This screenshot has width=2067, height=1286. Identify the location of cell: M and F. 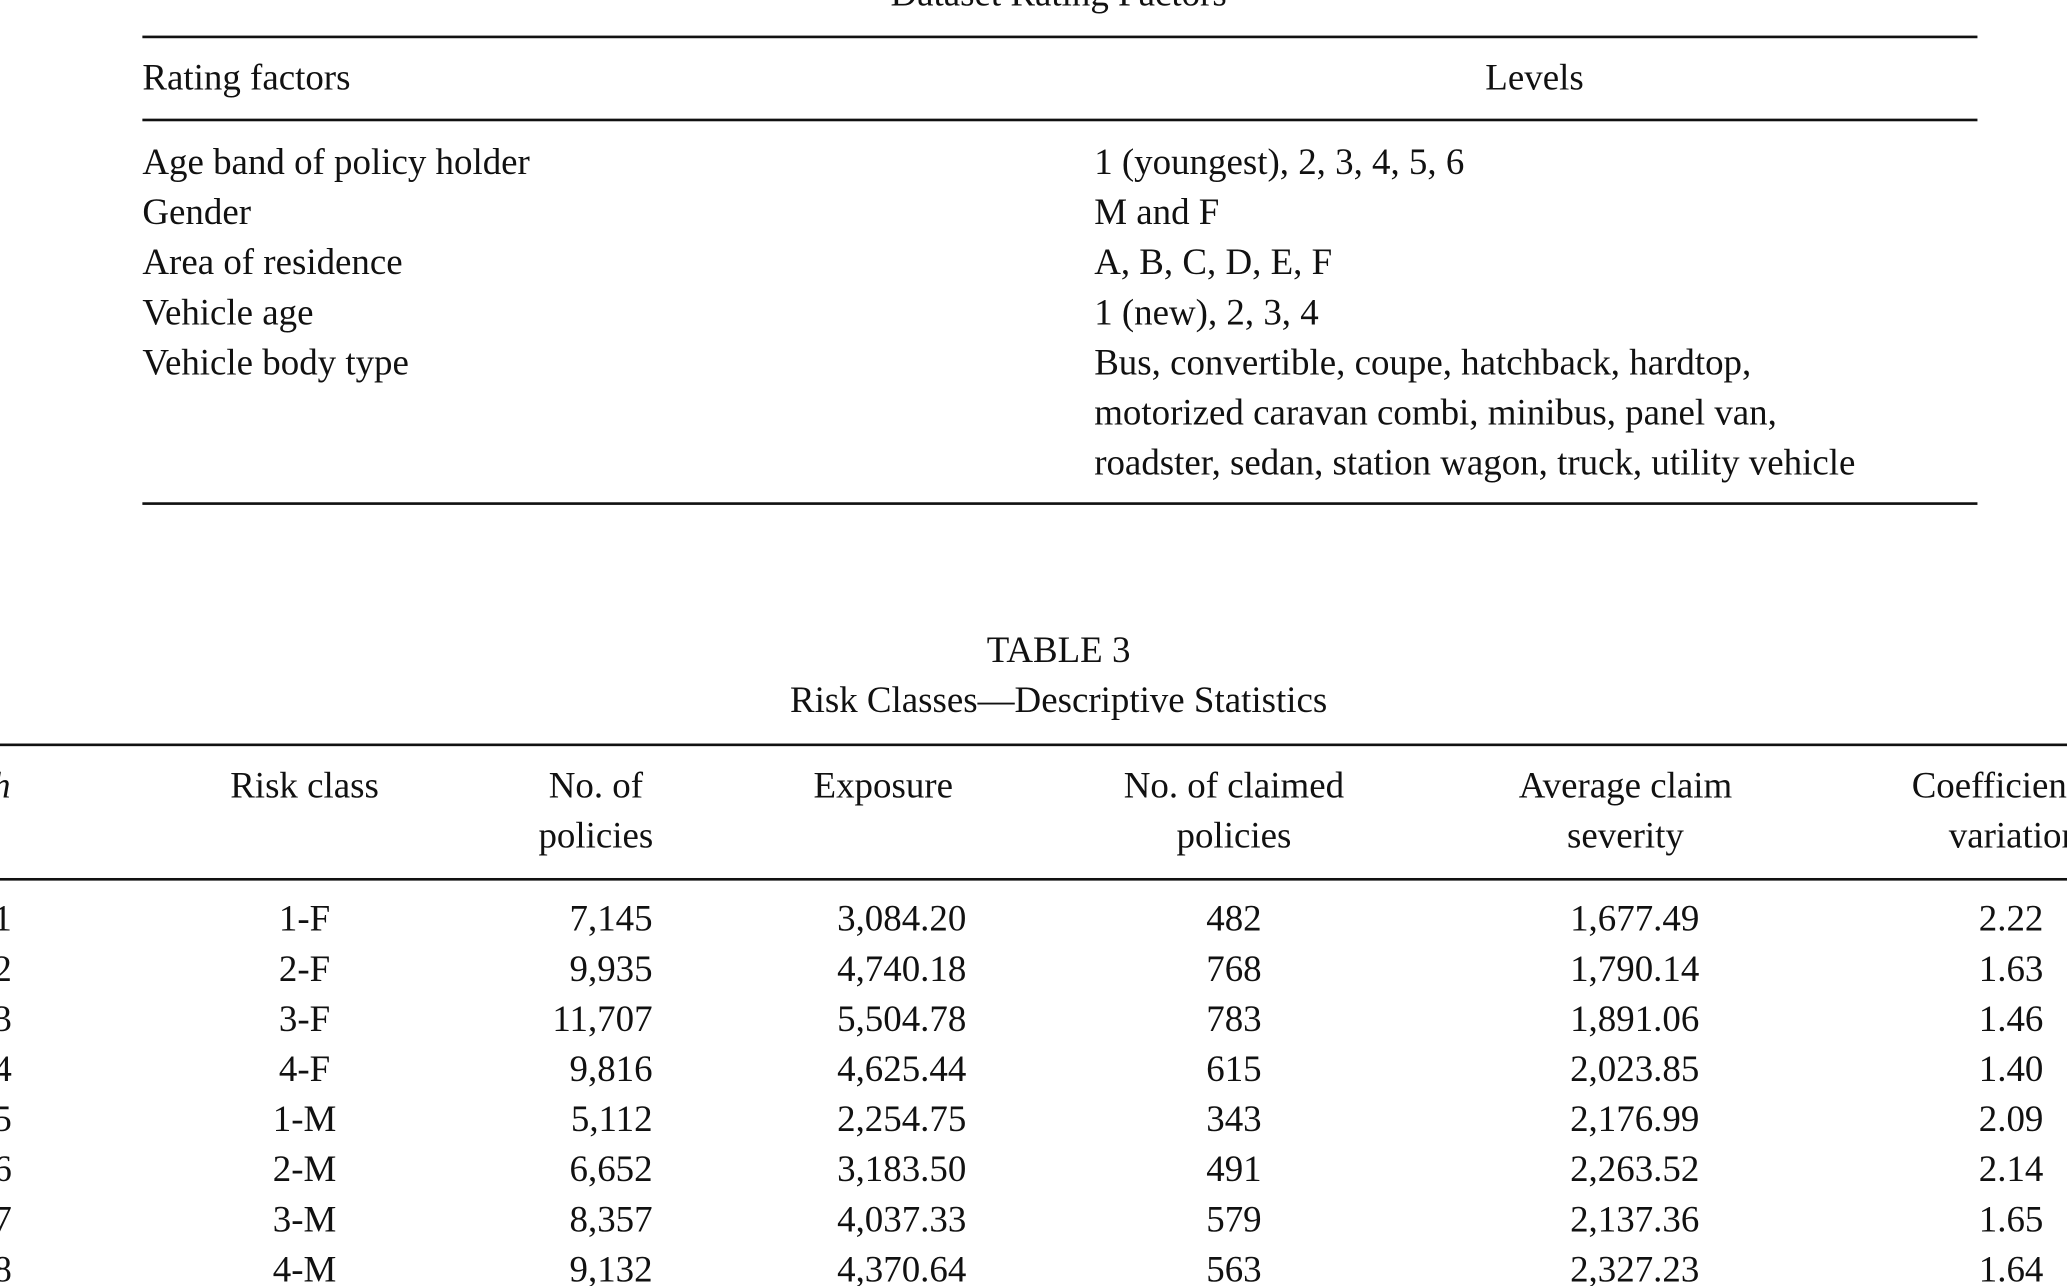
(1157, 213).